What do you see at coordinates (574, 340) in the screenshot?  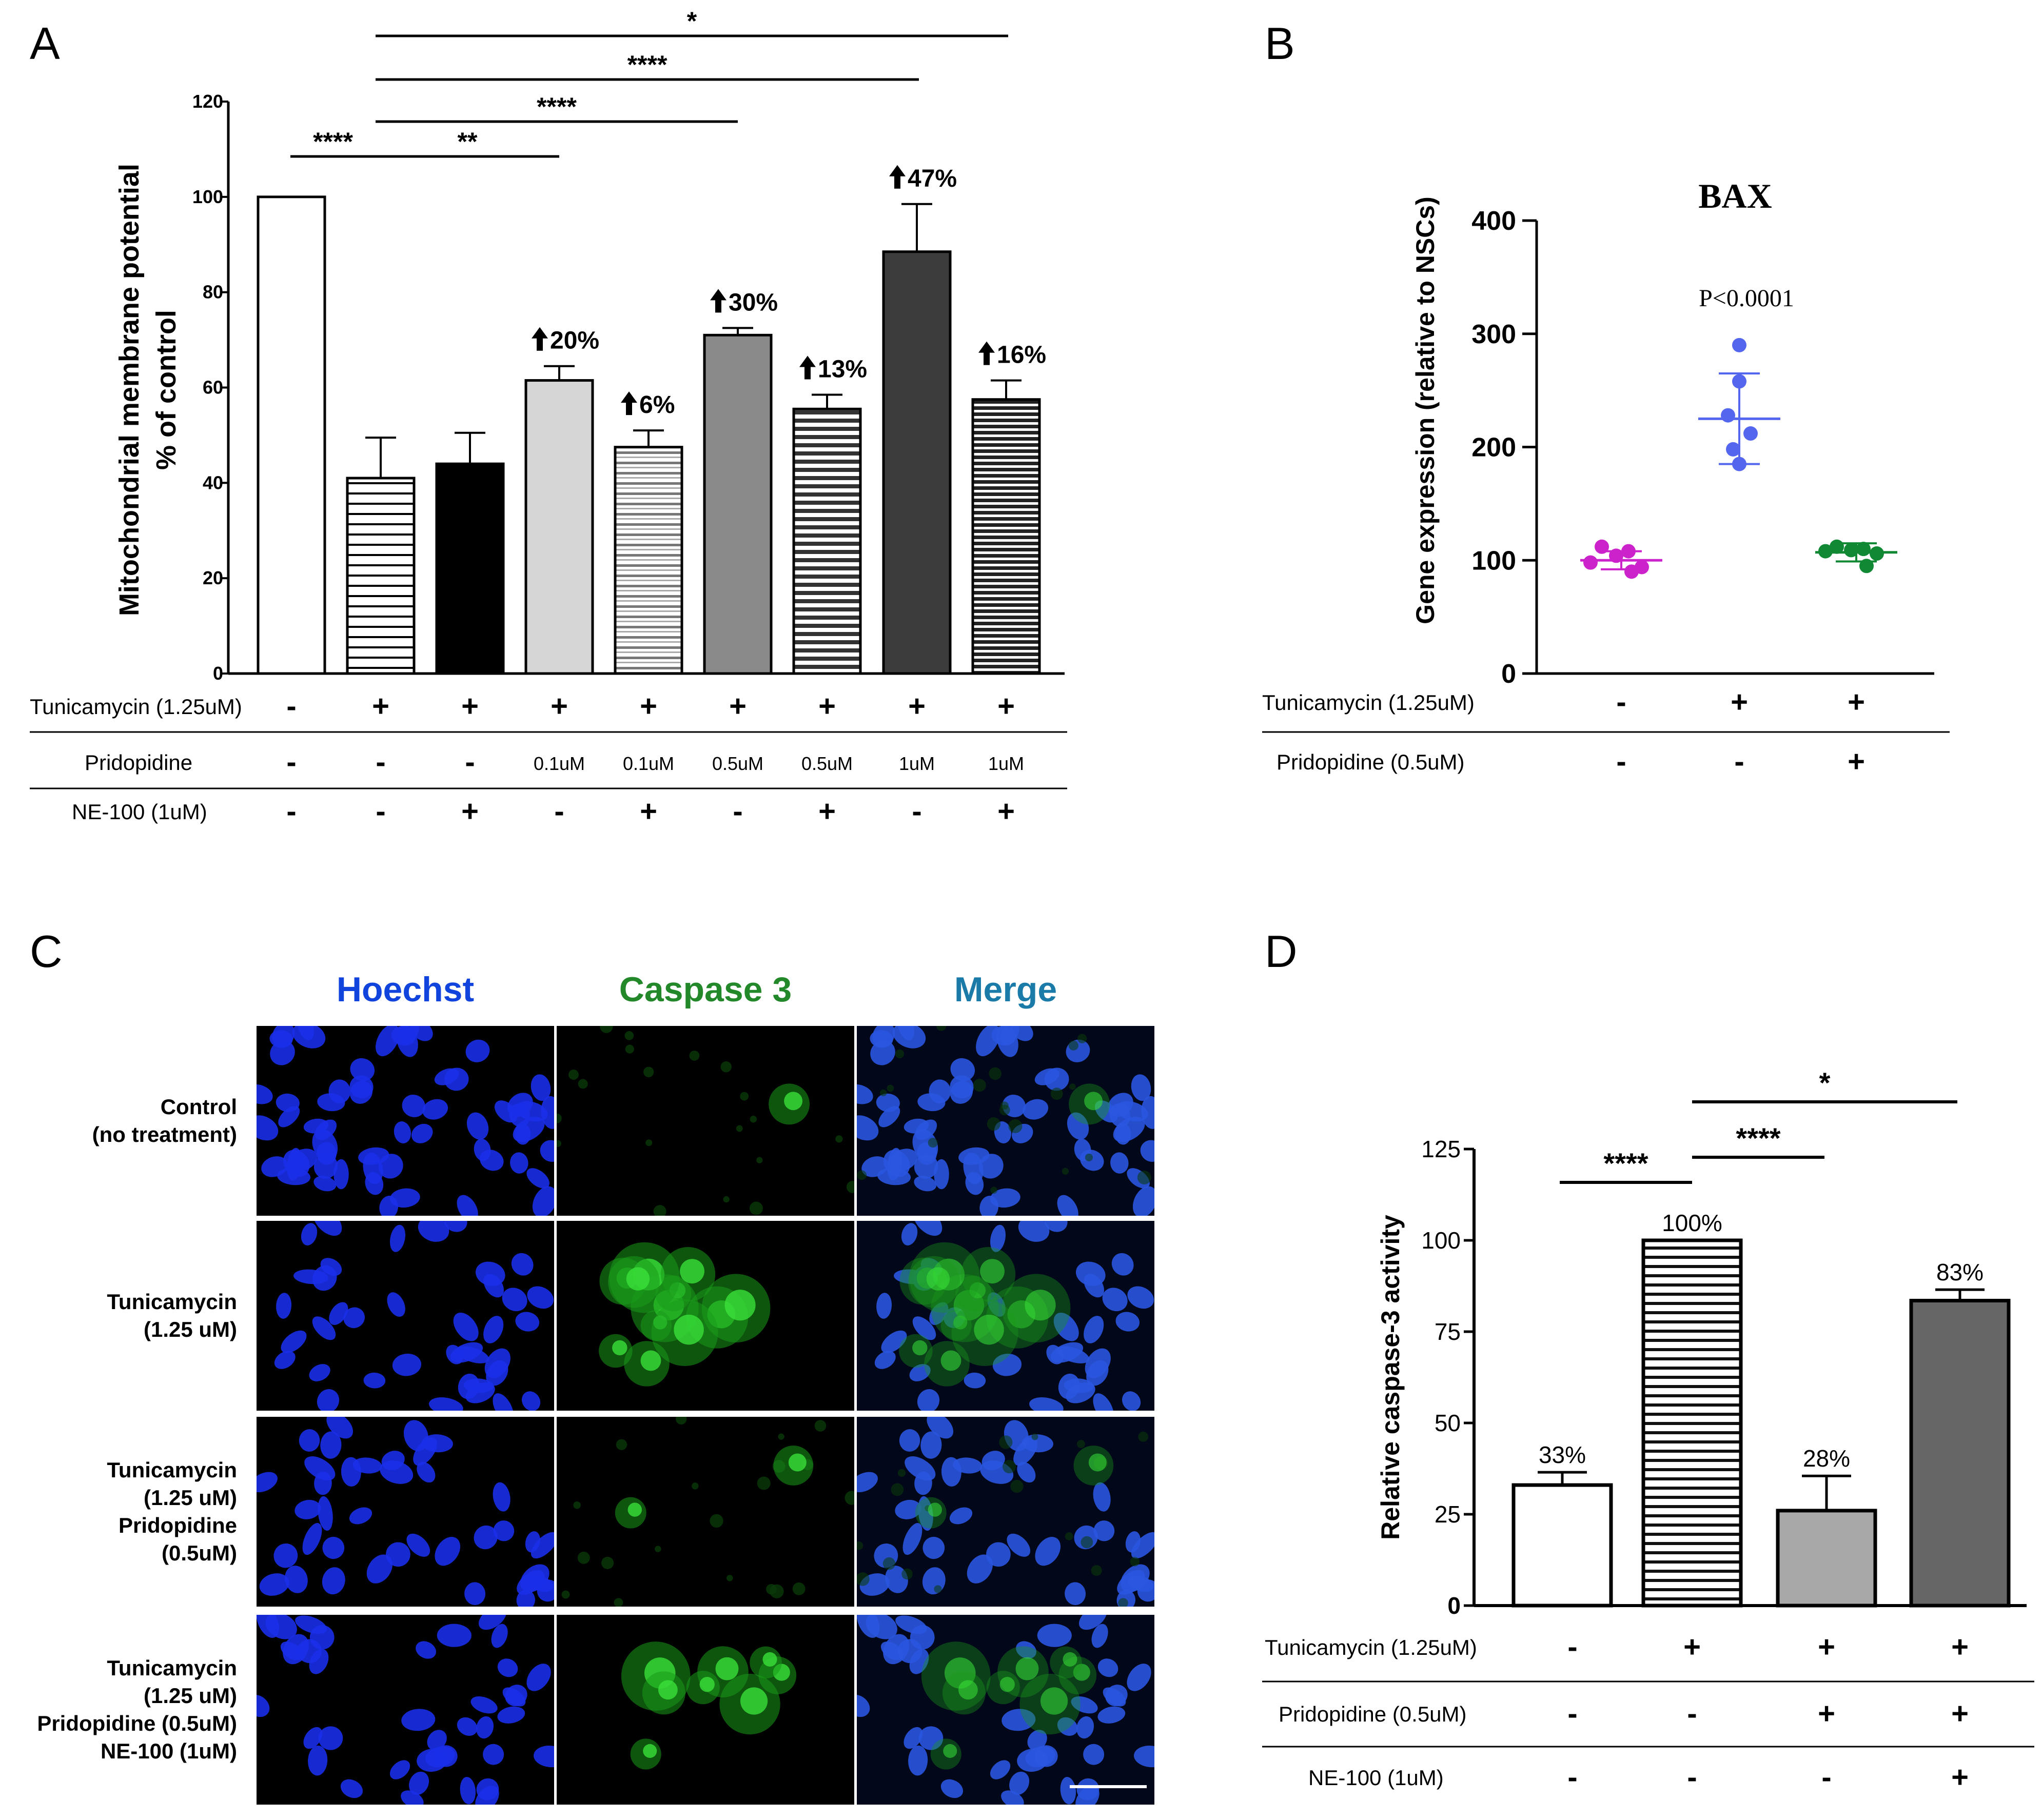 I see `data-label: 20%` at bounding box center [574, 340].